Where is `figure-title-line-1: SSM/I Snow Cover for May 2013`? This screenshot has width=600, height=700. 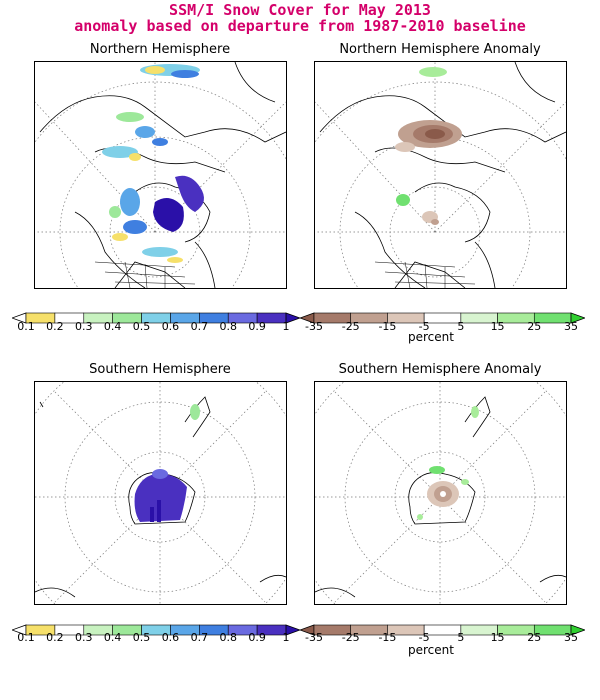
figure-title-line-1: SSM/I Snow Cover for May 2013 is located at coordinates (300, 10).